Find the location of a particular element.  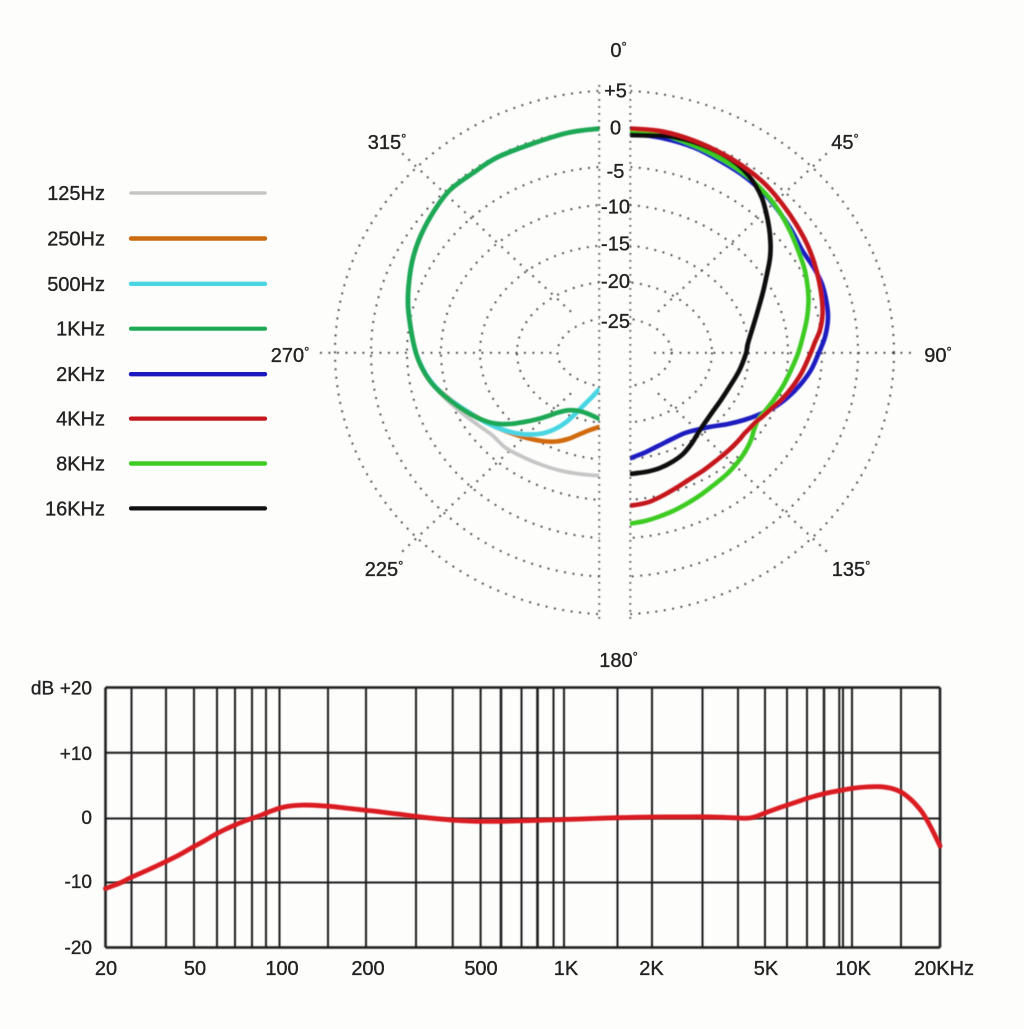

svg-text: 1K is located at coordinates (566, 969).